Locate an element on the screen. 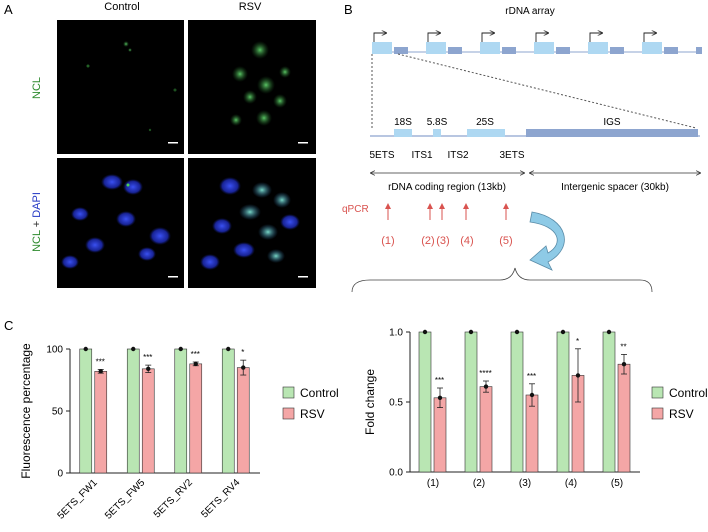 This screenshot has width=708, height=532. y-tick-label: 0.0 is located at coordinates (396, 473).